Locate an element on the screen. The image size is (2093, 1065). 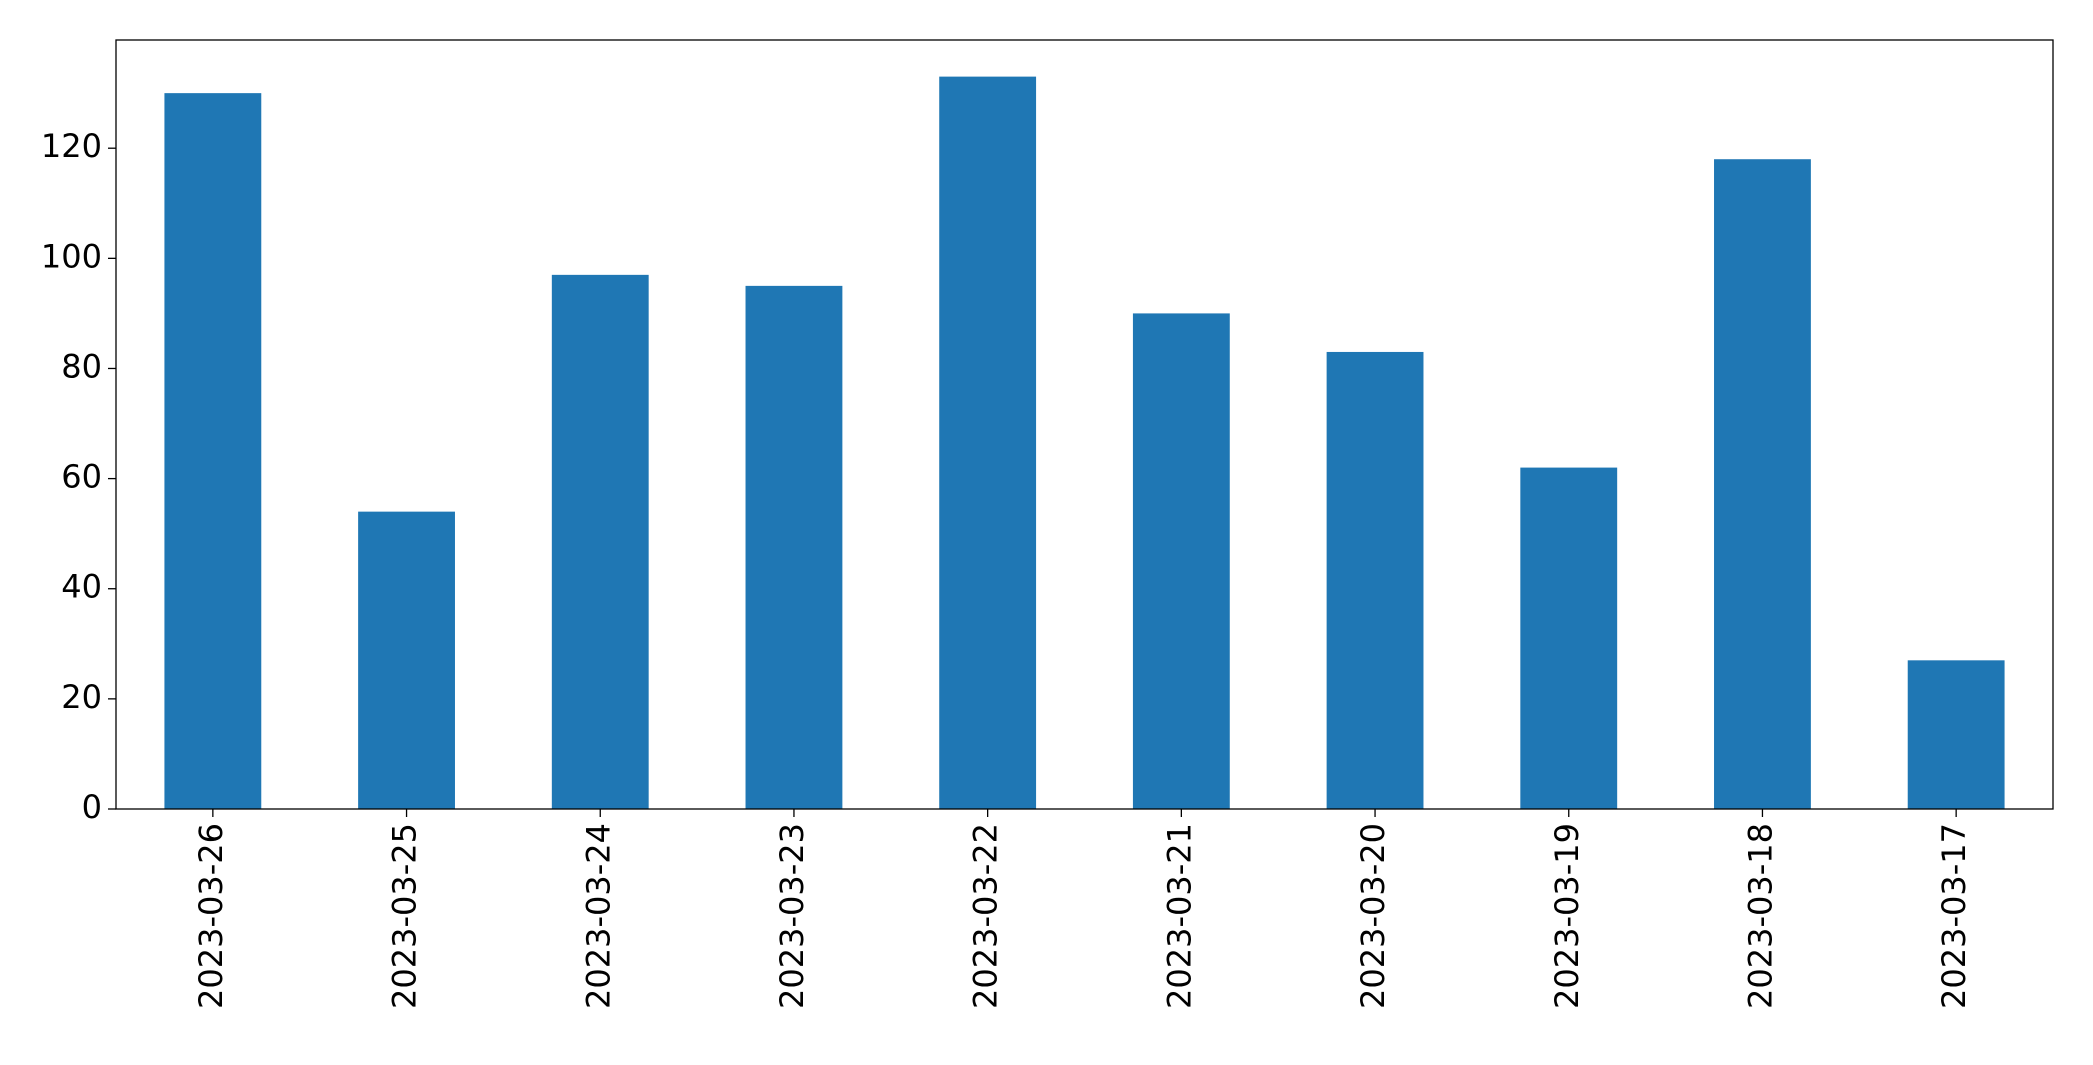
x-tick-label: 2023-03-18 is located at coordinates (1760, 916).